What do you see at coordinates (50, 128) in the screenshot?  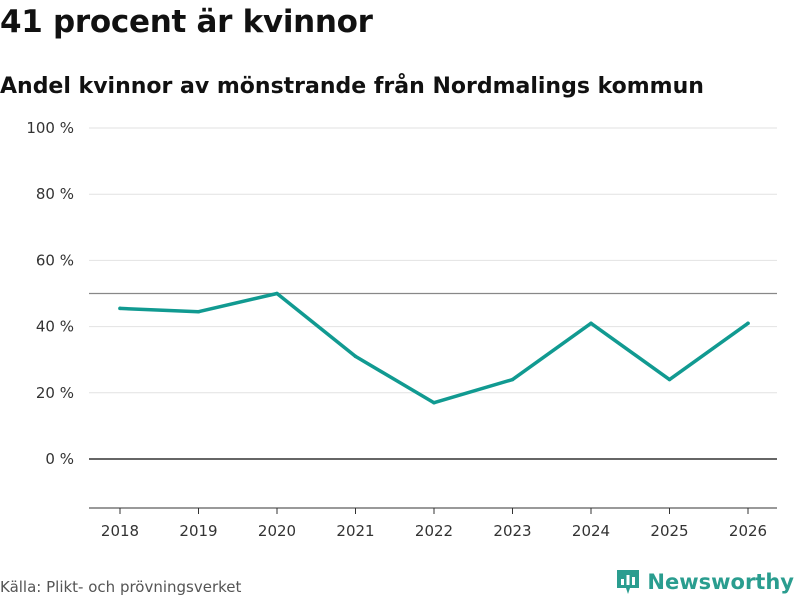 I see `y-tick-label: 100 %` at bounding box center [50, 128].